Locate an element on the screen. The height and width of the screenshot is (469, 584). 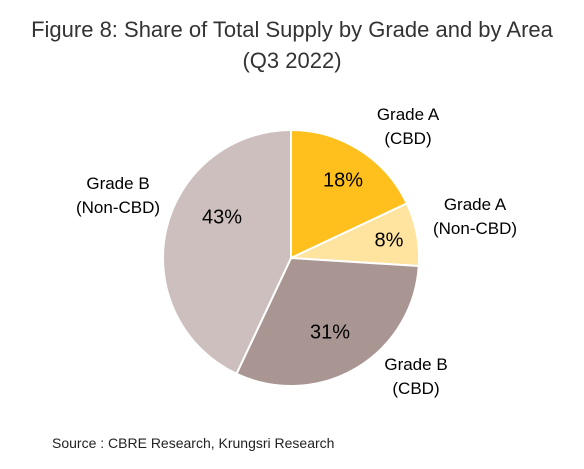
chart-title-line2: (Q3 2022) is located at coordinates (292, 60).